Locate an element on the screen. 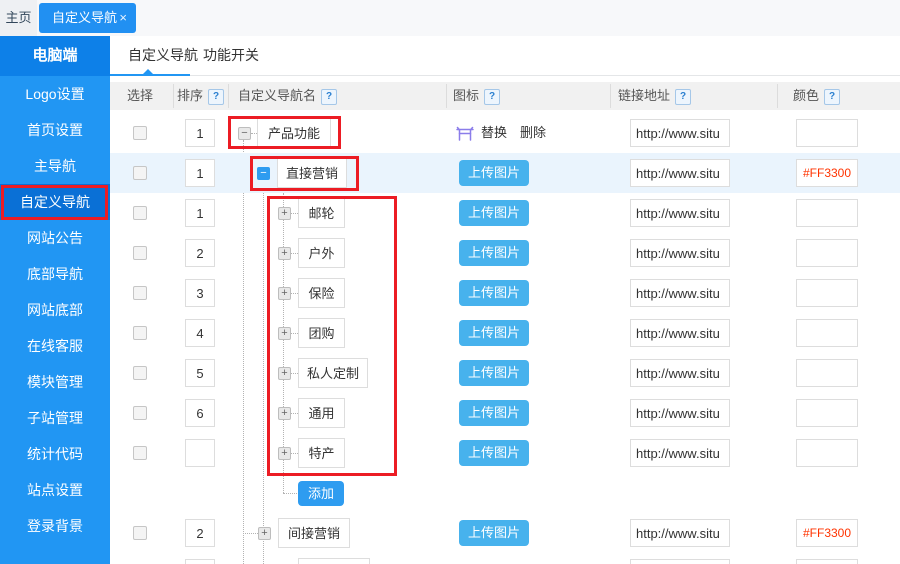 The height and width of the screenshot is (564, 900). sidebar-item-site-footer: 网站底部 is located at coordinates (55, 310).